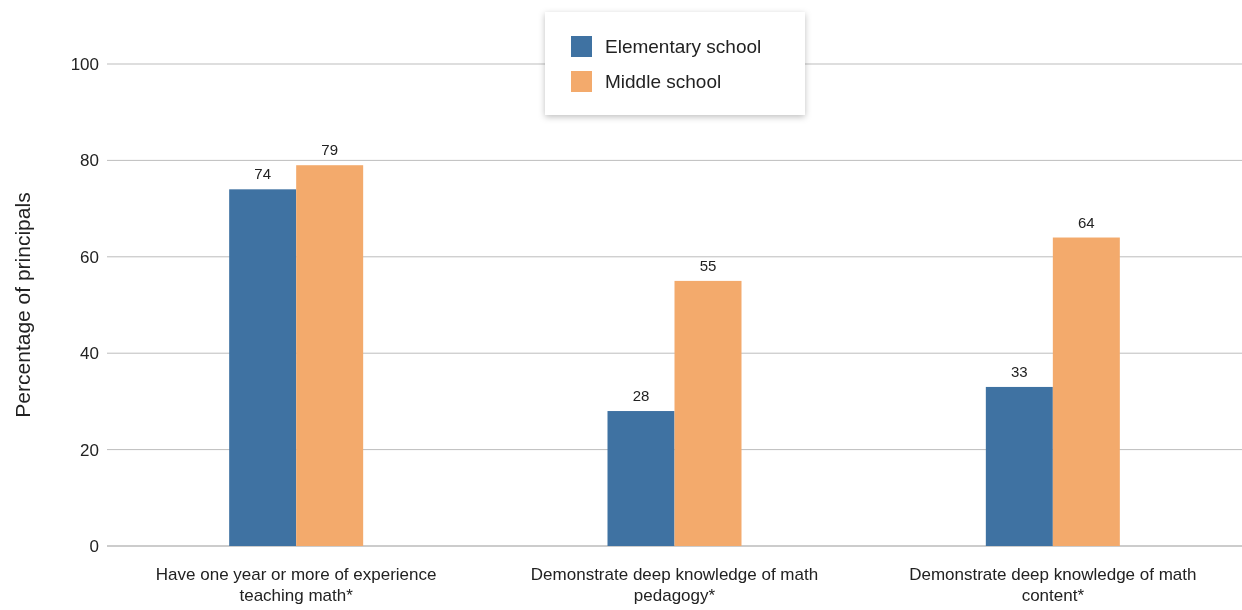 The height and width of the screenshot is (610, 1242). Describe the element at coordinates (330, 150) in the screenshot. I see `data-label: 79` at that location.